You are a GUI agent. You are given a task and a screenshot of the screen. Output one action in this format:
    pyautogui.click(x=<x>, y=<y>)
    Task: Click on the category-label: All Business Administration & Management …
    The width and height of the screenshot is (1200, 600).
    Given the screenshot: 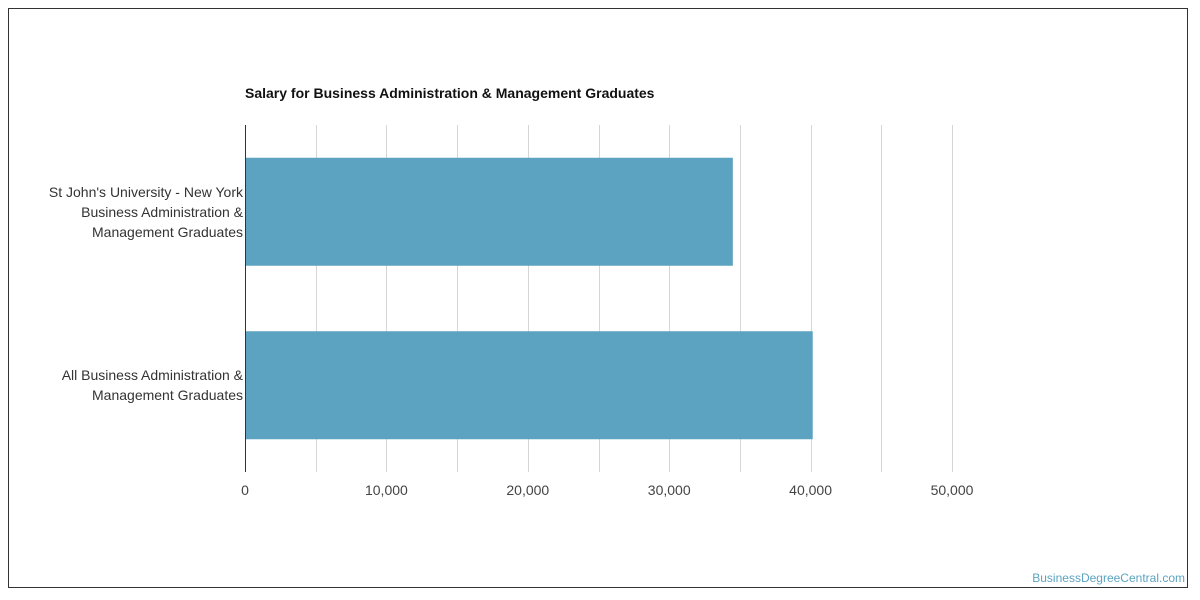 What is the action you would take?
    pyautogui.click(x=152, y=385)
    